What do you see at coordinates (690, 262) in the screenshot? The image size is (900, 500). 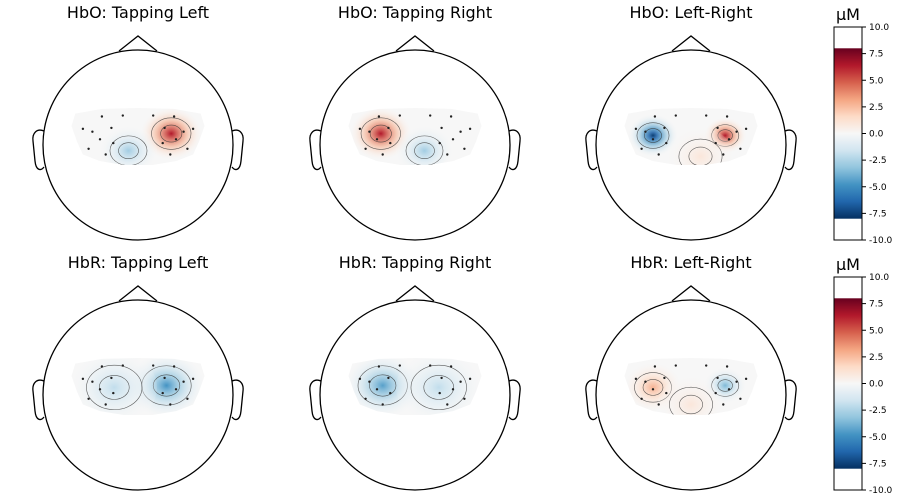 I see `panel-title: HbR: Left-Right` at bounding box center [690, 262].